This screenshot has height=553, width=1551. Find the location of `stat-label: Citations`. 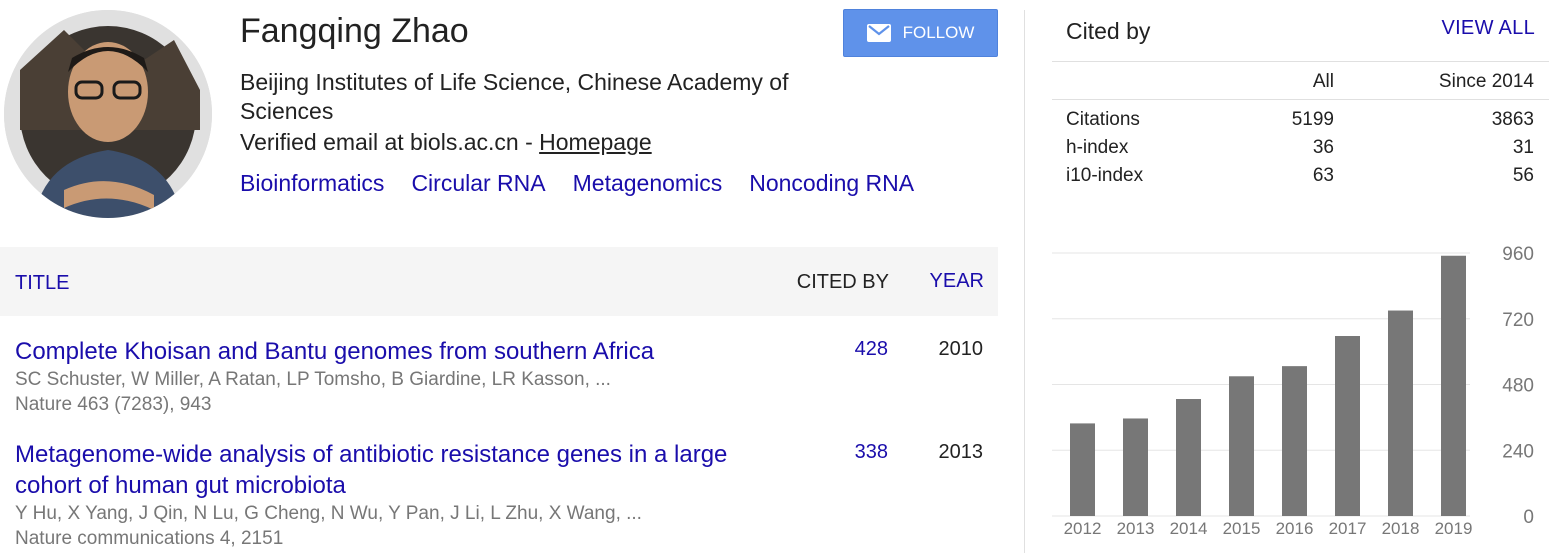

stat-label: Citations is located at coordinates (1103, 119).